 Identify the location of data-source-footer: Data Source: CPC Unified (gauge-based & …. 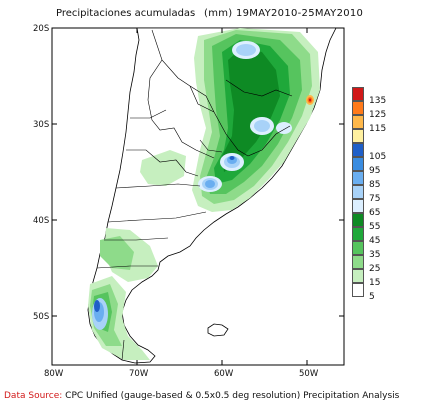
(201, 396).